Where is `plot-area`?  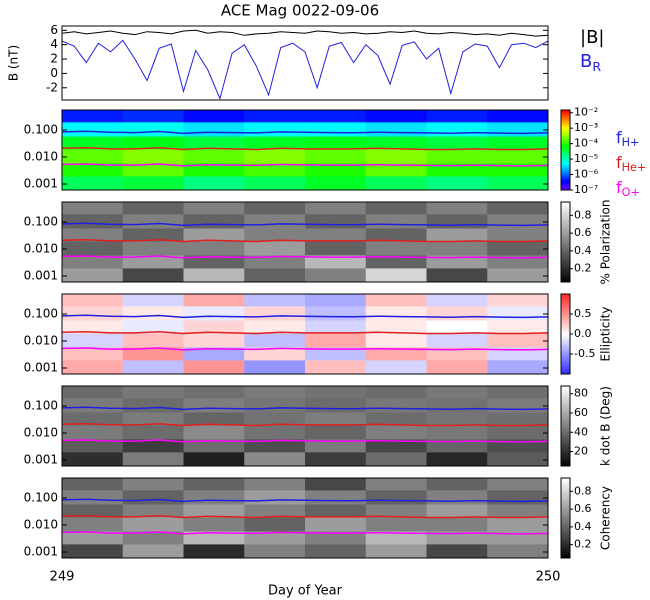
plot-area is located at coordinates (305, 426).